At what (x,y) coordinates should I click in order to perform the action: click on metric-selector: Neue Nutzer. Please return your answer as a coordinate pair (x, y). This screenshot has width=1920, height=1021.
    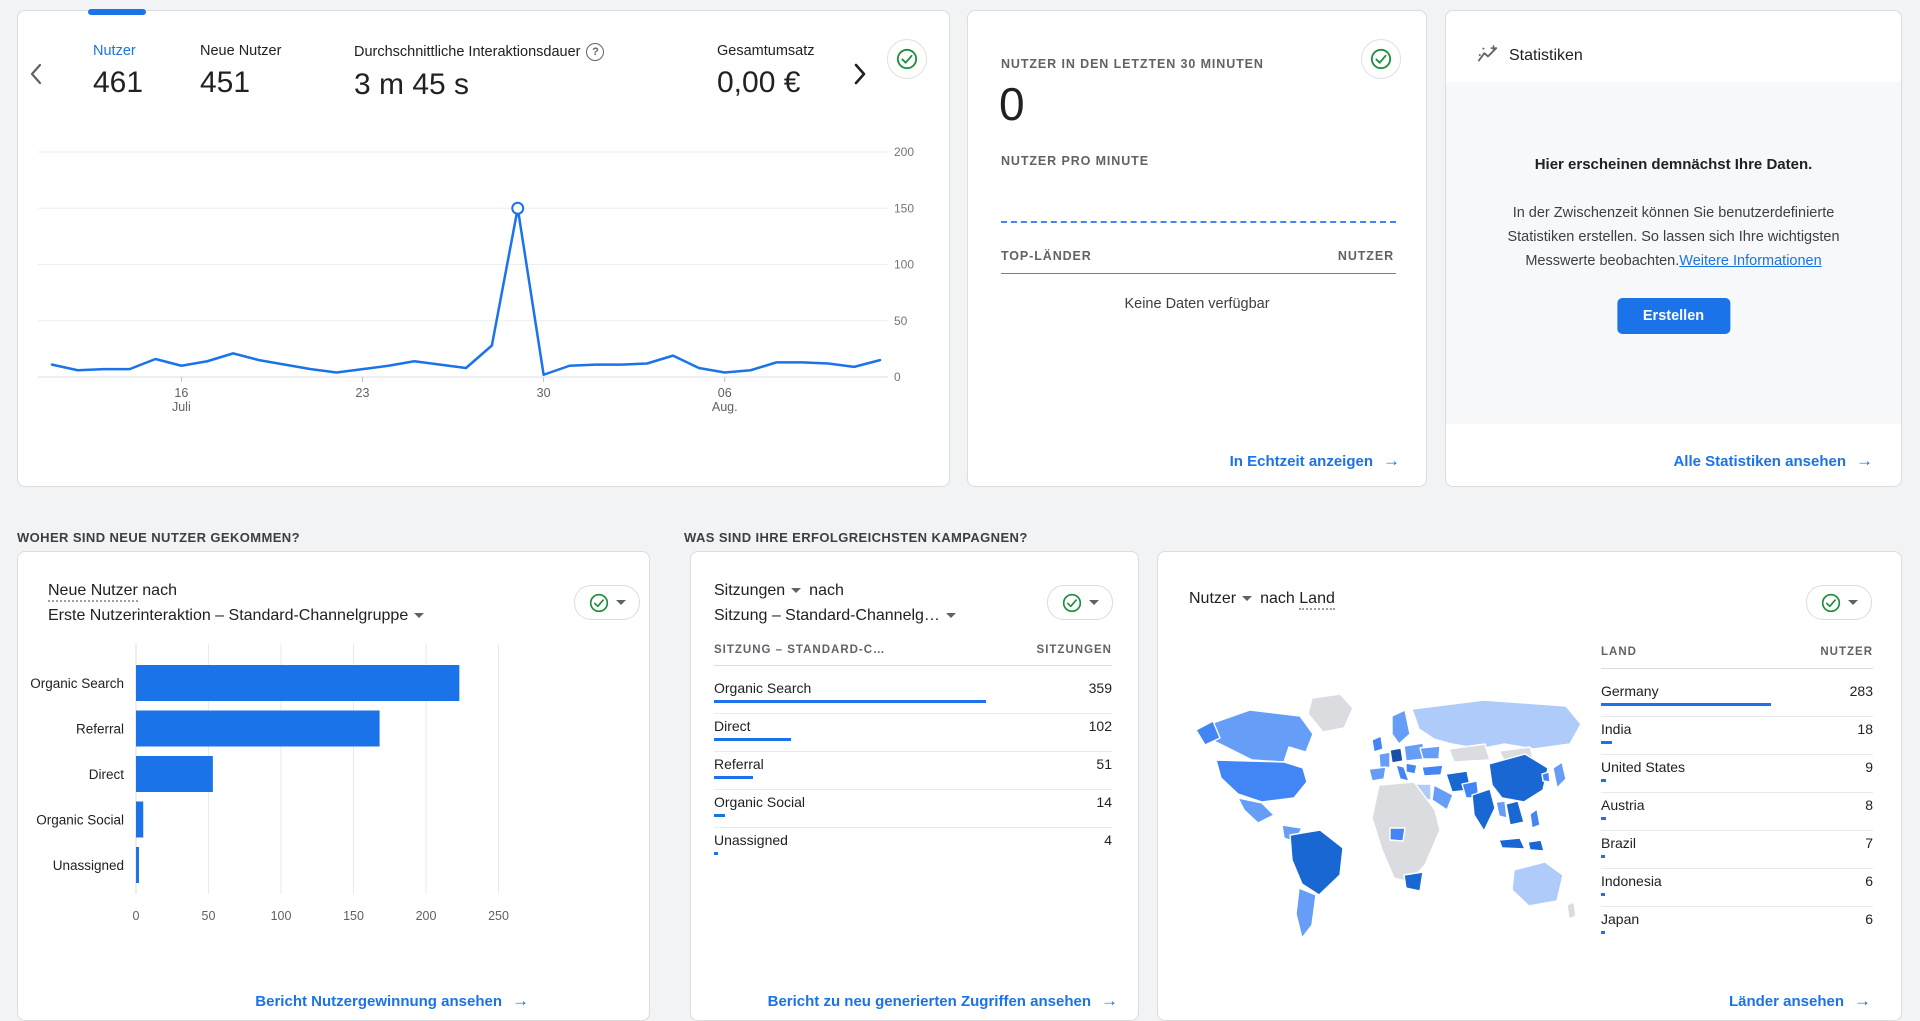
    Looking at the image, I should click on (93, 592).